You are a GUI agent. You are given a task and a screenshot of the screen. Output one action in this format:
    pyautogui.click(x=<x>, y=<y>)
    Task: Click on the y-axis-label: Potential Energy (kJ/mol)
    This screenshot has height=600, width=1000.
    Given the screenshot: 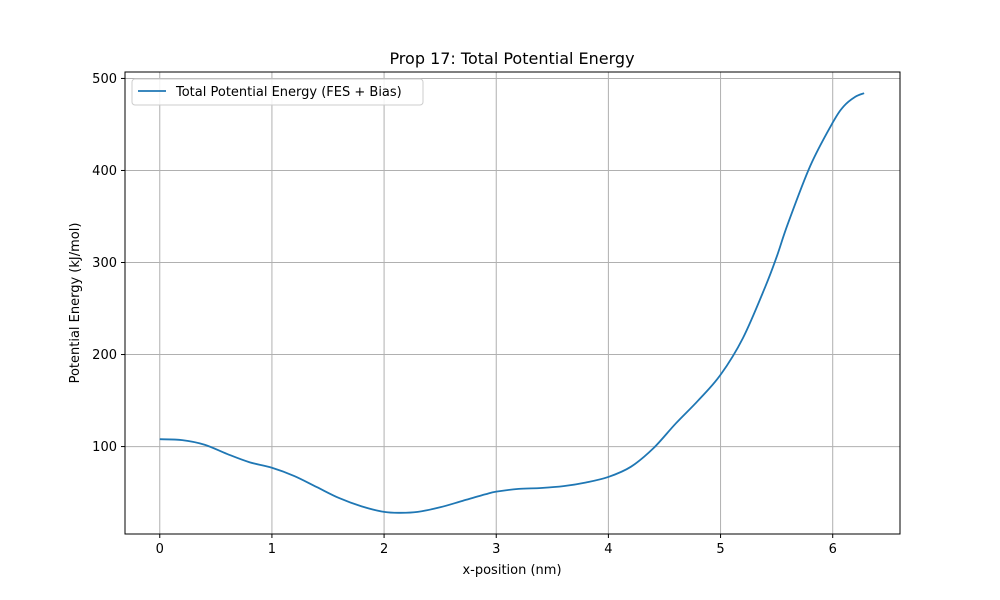 What is the action you would take?
    pyautogui.click(x=75, y=303)
    